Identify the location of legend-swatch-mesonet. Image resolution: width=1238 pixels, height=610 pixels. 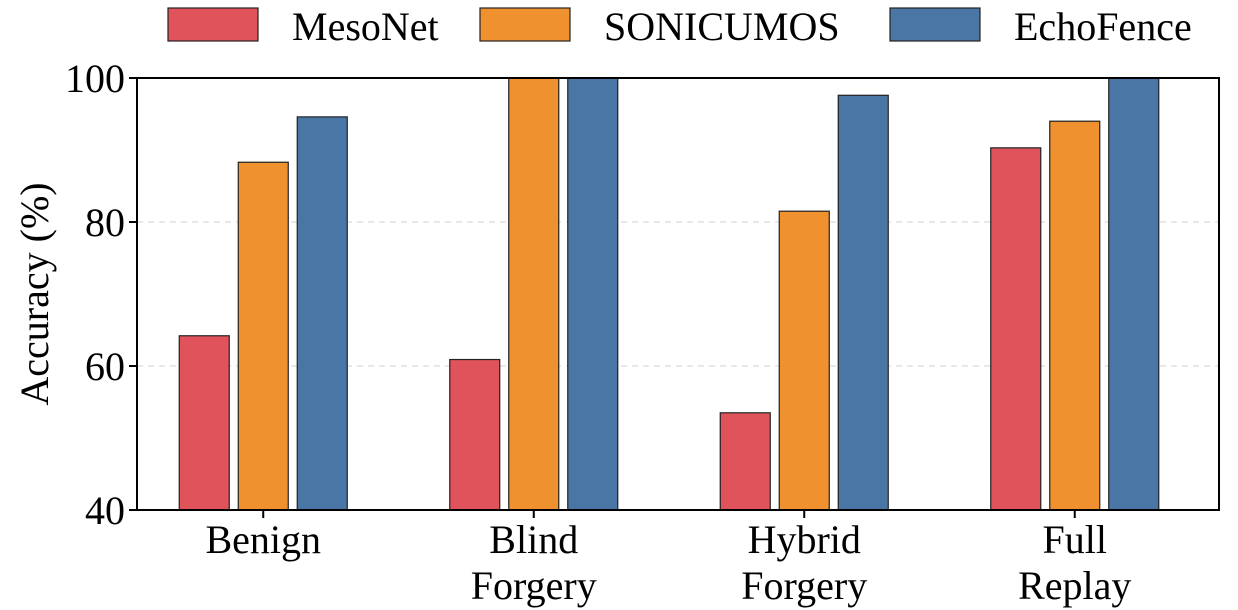
(213, 24).